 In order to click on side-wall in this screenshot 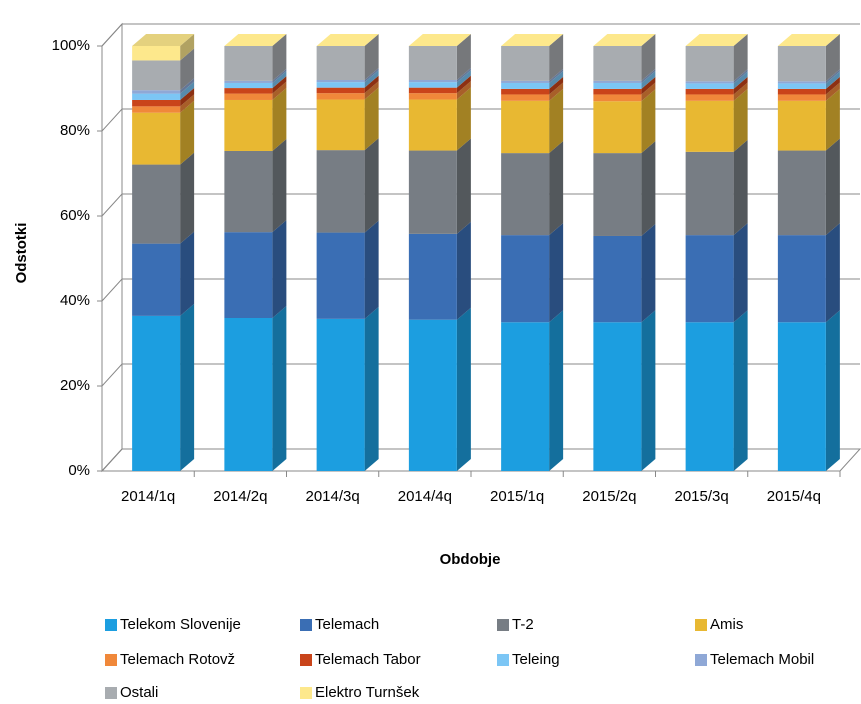, I will do `click(112, 247)`.